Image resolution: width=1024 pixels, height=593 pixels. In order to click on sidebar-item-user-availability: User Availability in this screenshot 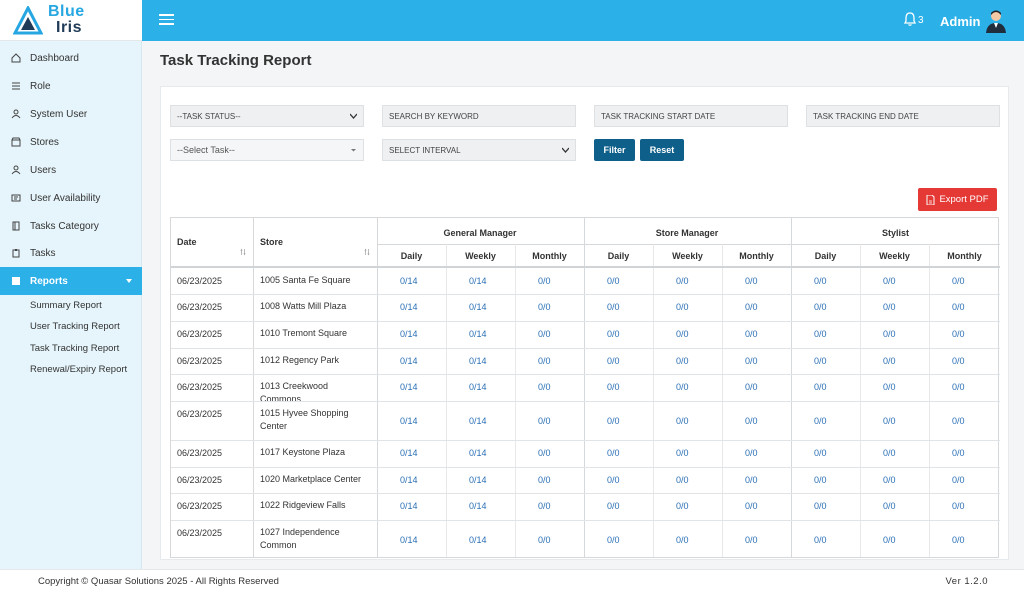, I will do `click(71, 198)`.